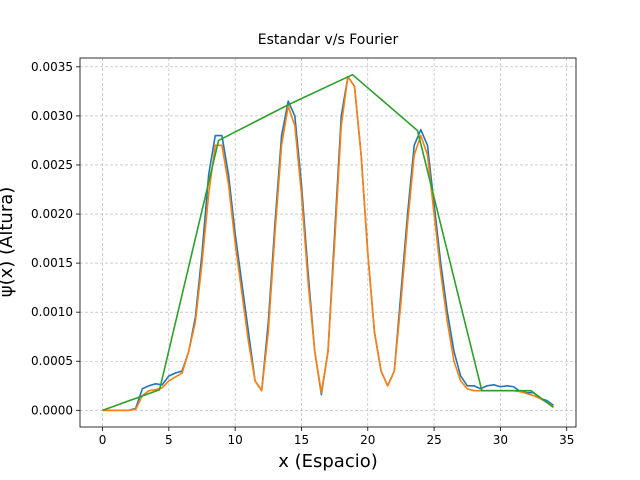 The width and height of the screenshot is (640, 480). Describe the element at coordinates (328, 40) in the screenshot. I see `chart-title: Estandar v/s Fourier` at that location.